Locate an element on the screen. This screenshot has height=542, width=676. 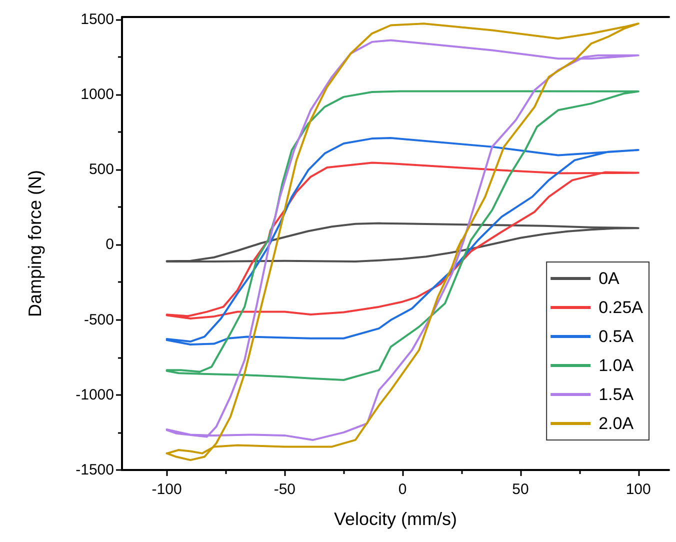
legend-label: 2.0A is located at coordinates (616, 423).